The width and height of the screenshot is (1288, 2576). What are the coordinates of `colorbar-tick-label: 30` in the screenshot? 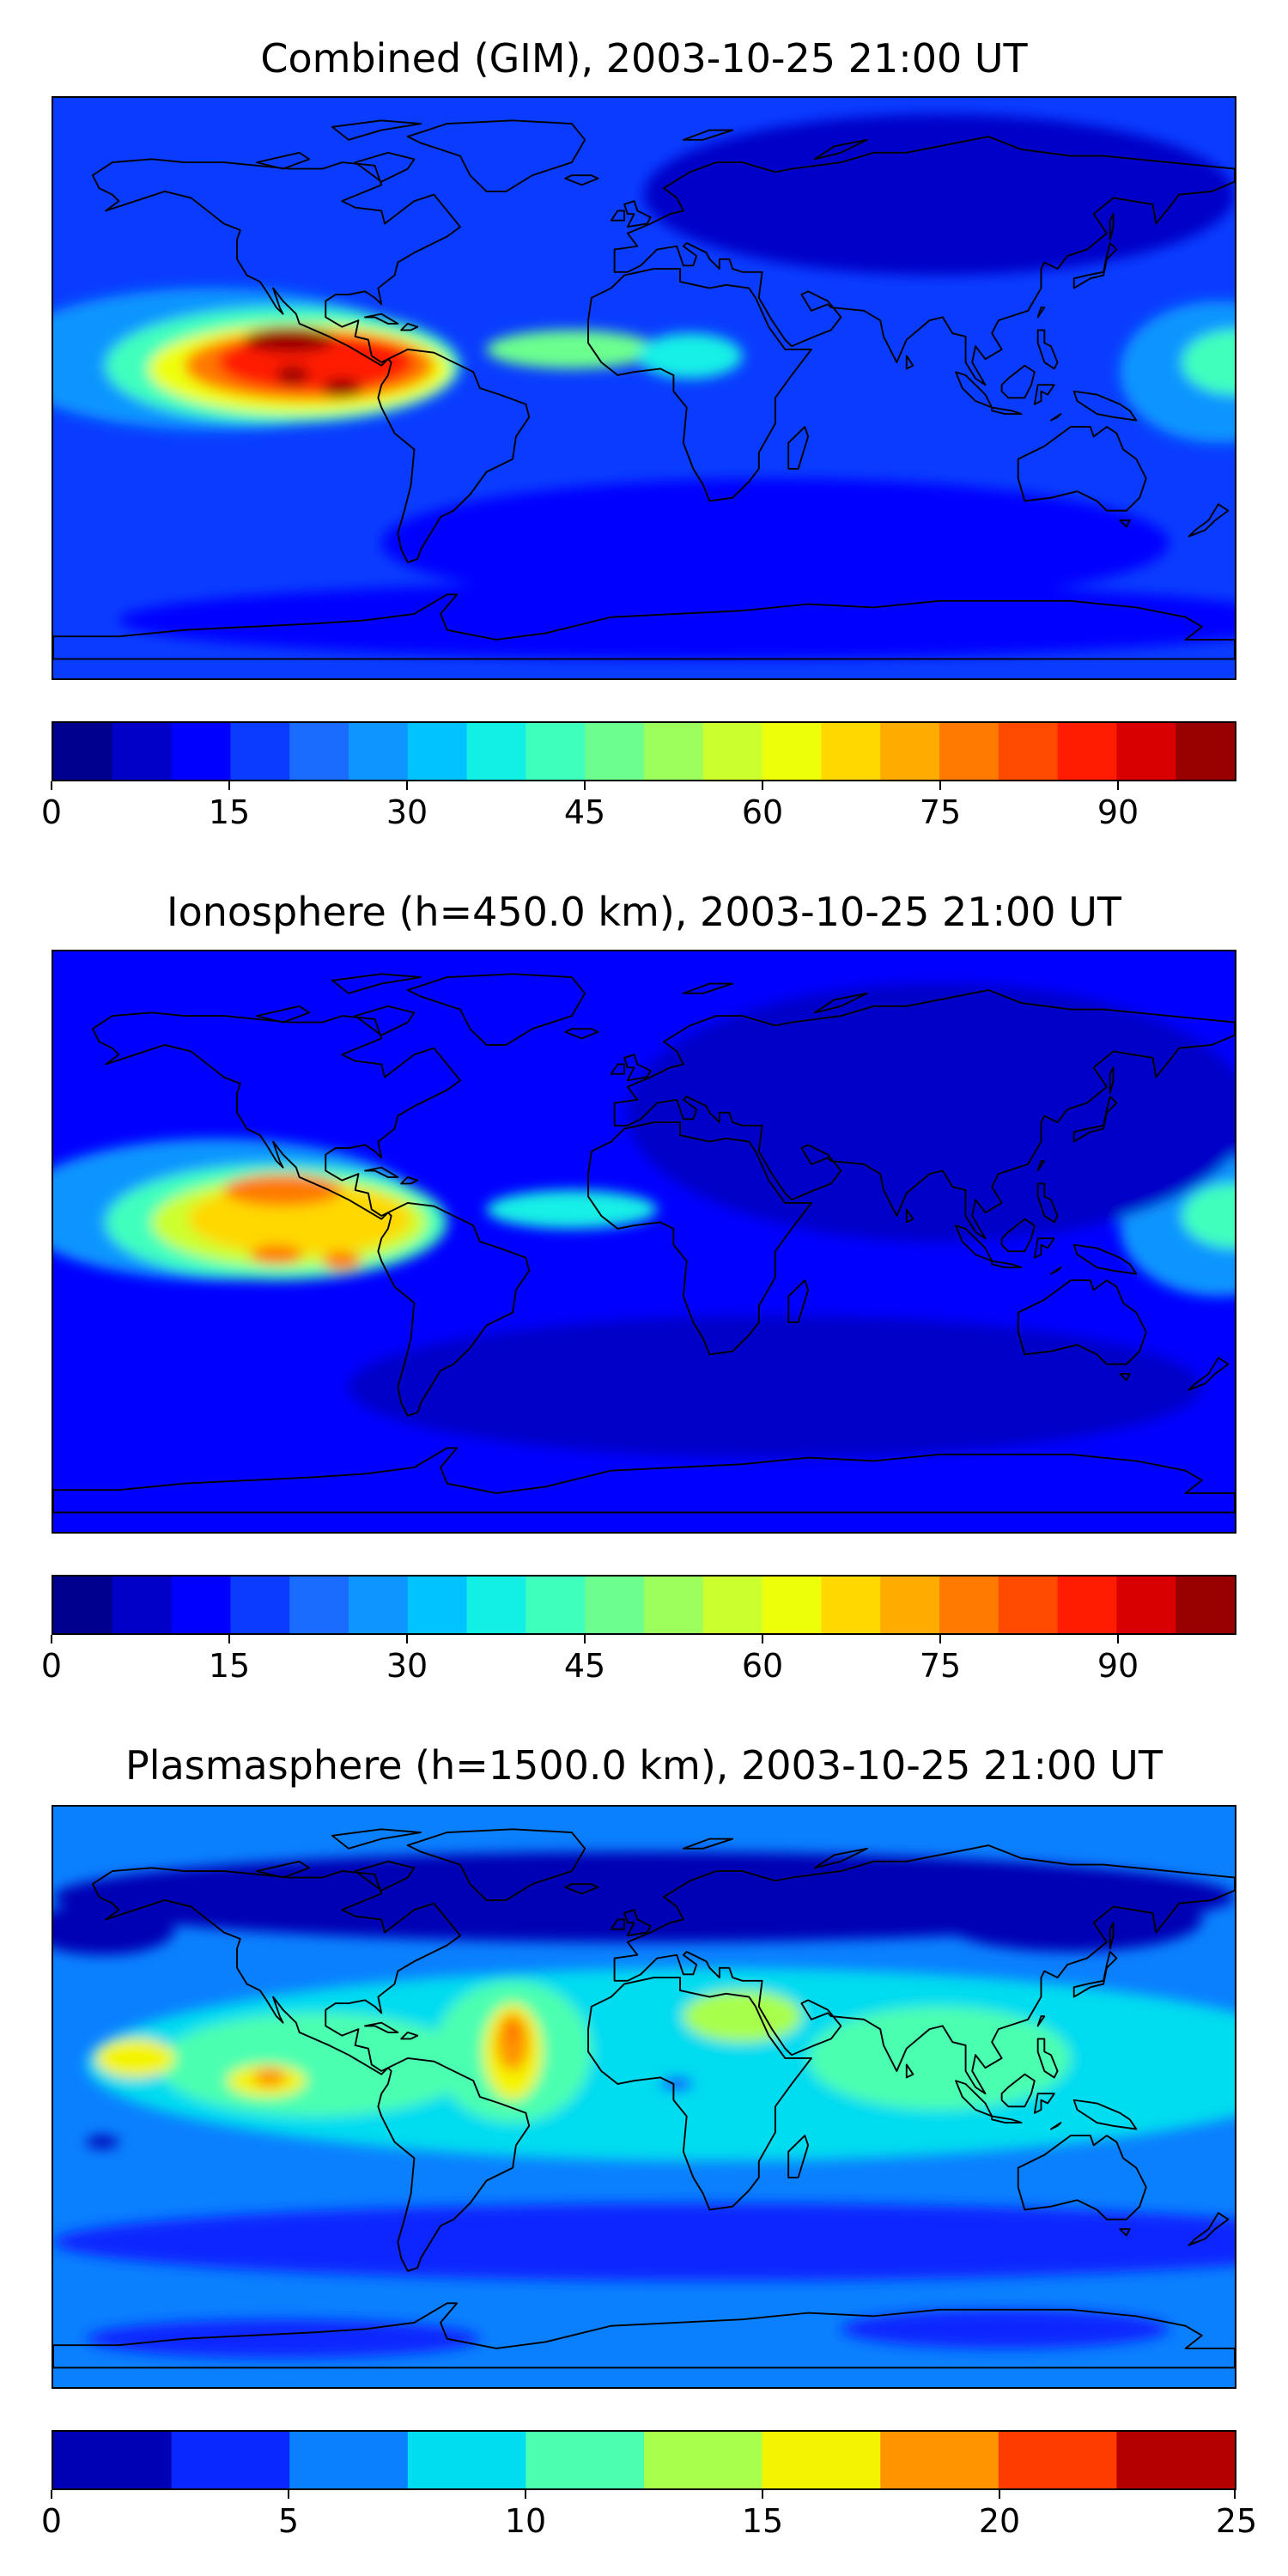 It's located at (407, 1666).